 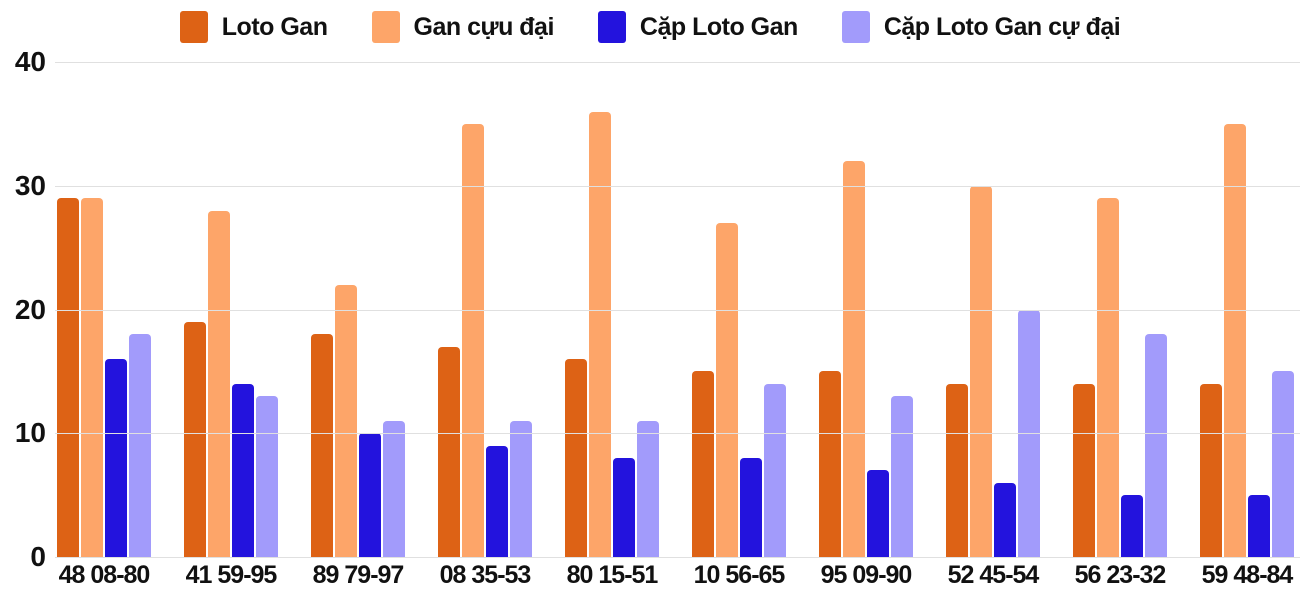 I want to click on legend-item-2: Cặp Loto Gan, so click(x=697, y=27).